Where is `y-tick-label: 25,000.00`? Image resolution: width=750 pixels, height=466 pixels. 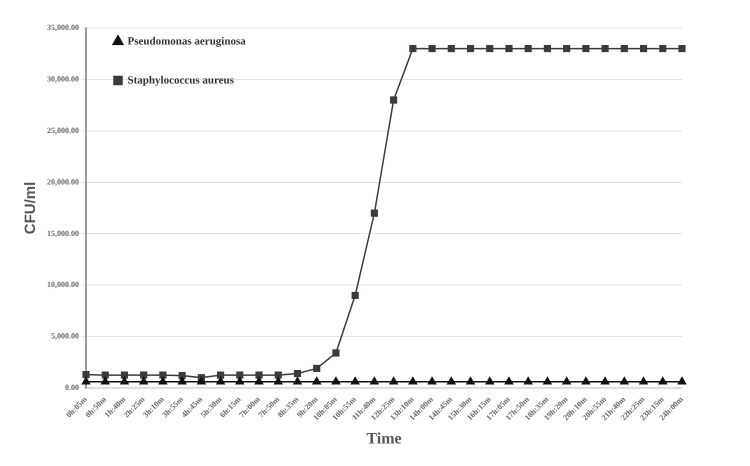
y-tick-label: 25,000.00 is located at coordinates (63, 130).